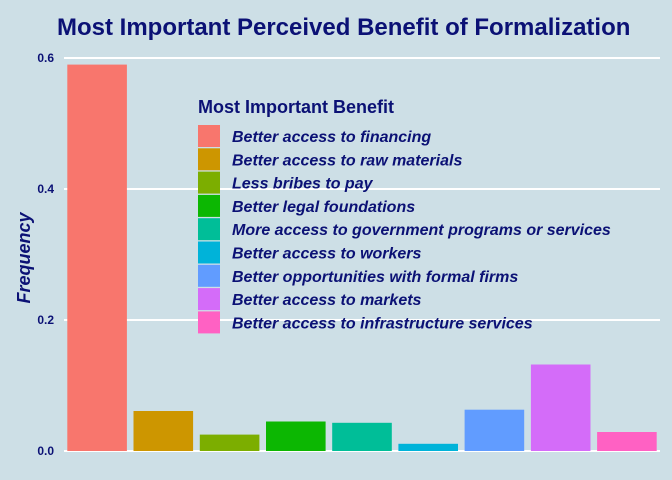  Describe the element at coordinates (347, 160) in the screenshot. I see `legend-label: Better access to raw materials` at that location.